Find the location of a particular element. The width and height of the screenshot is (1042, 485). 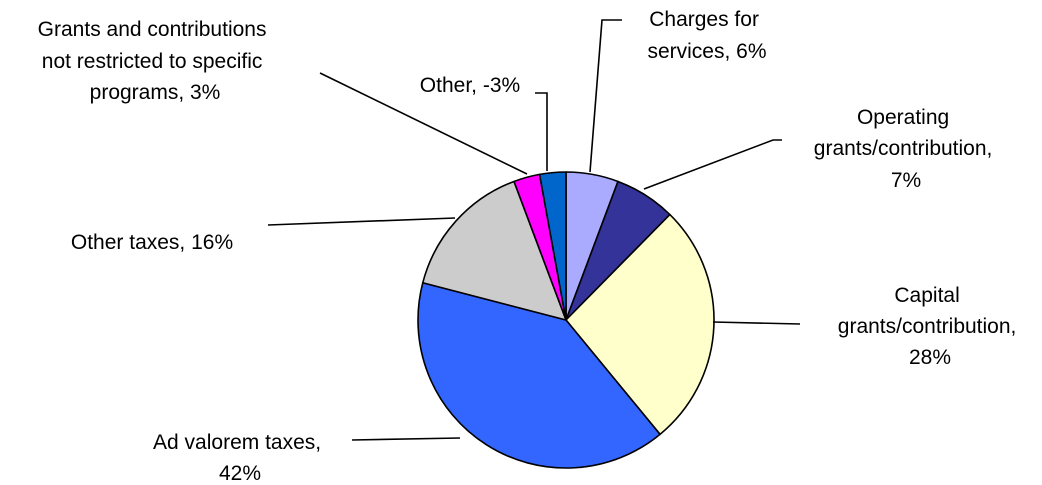

leader-grants is located at coordinates (423, 123).